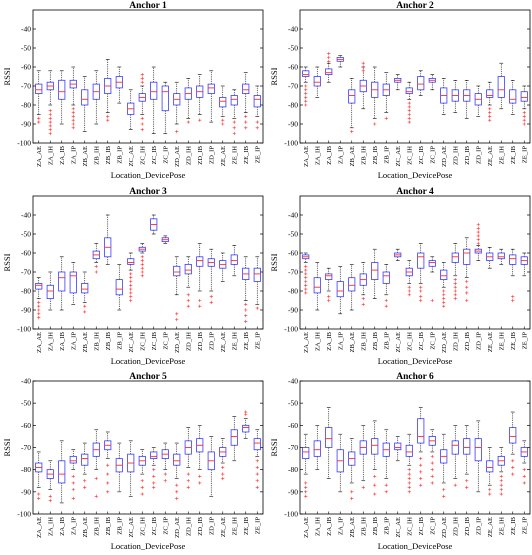  What do you see at coordinates (455, 456) in the screenshot?
I see `box-ZD_IH` at bounding box center [455, 456].